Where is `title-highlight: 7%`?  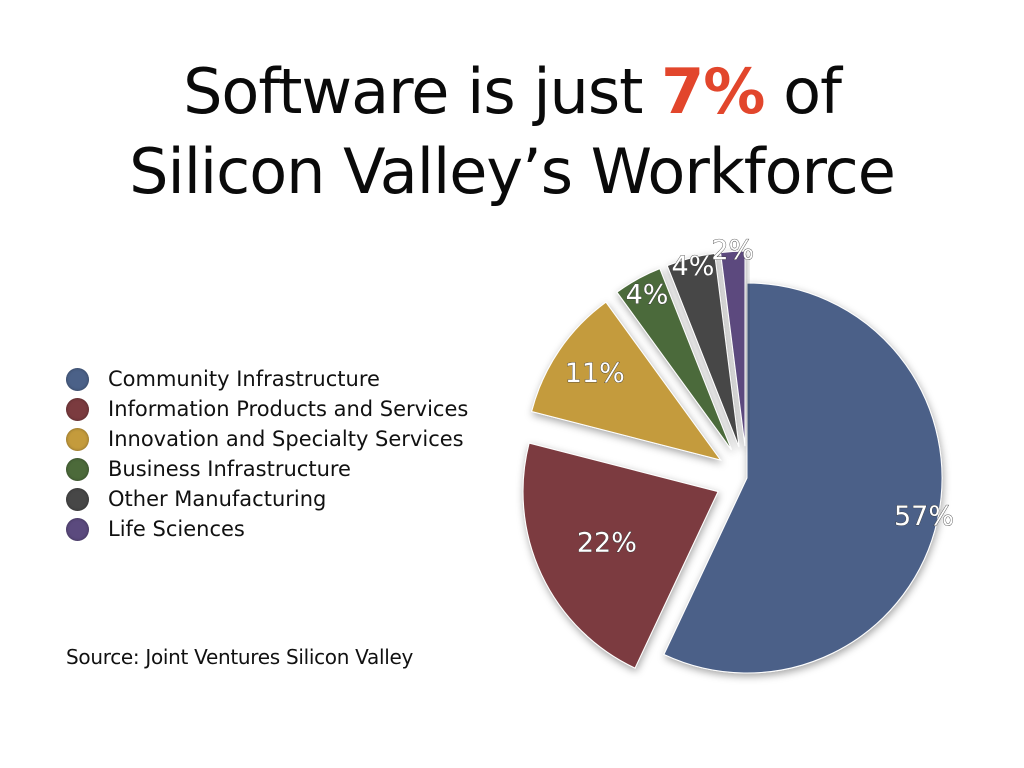
title-highlight: 7% is located at coordinates (713, 91).